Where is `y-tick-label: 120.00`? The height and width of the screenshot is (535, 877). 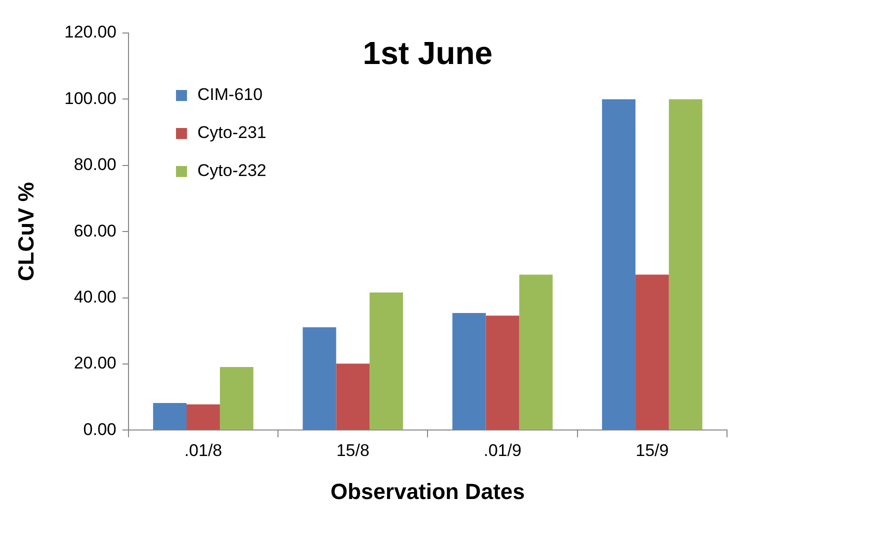 y-tick-label: 120.00 is located at coordinates (90, 32).